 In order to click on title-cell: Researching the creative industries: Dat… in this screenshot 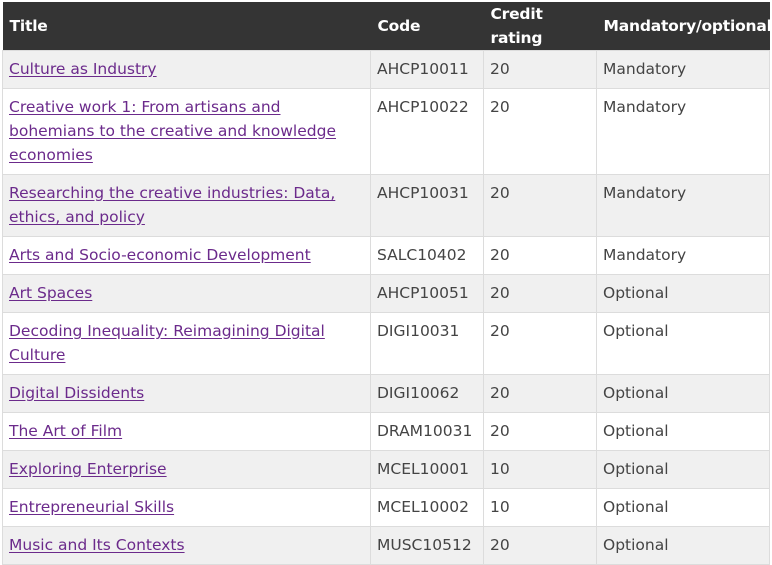, I will do `click(186, 205)`.